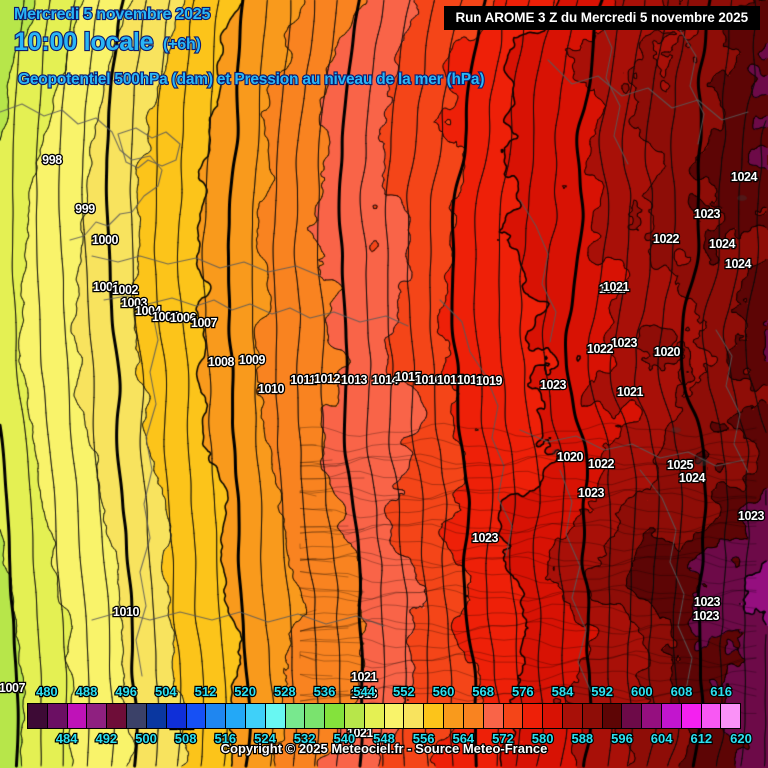 This screenshot has height=768, width=768. Describe the element at coordinates (85, 209) in the screenshot. I see `isobar-label: 999` at that location.